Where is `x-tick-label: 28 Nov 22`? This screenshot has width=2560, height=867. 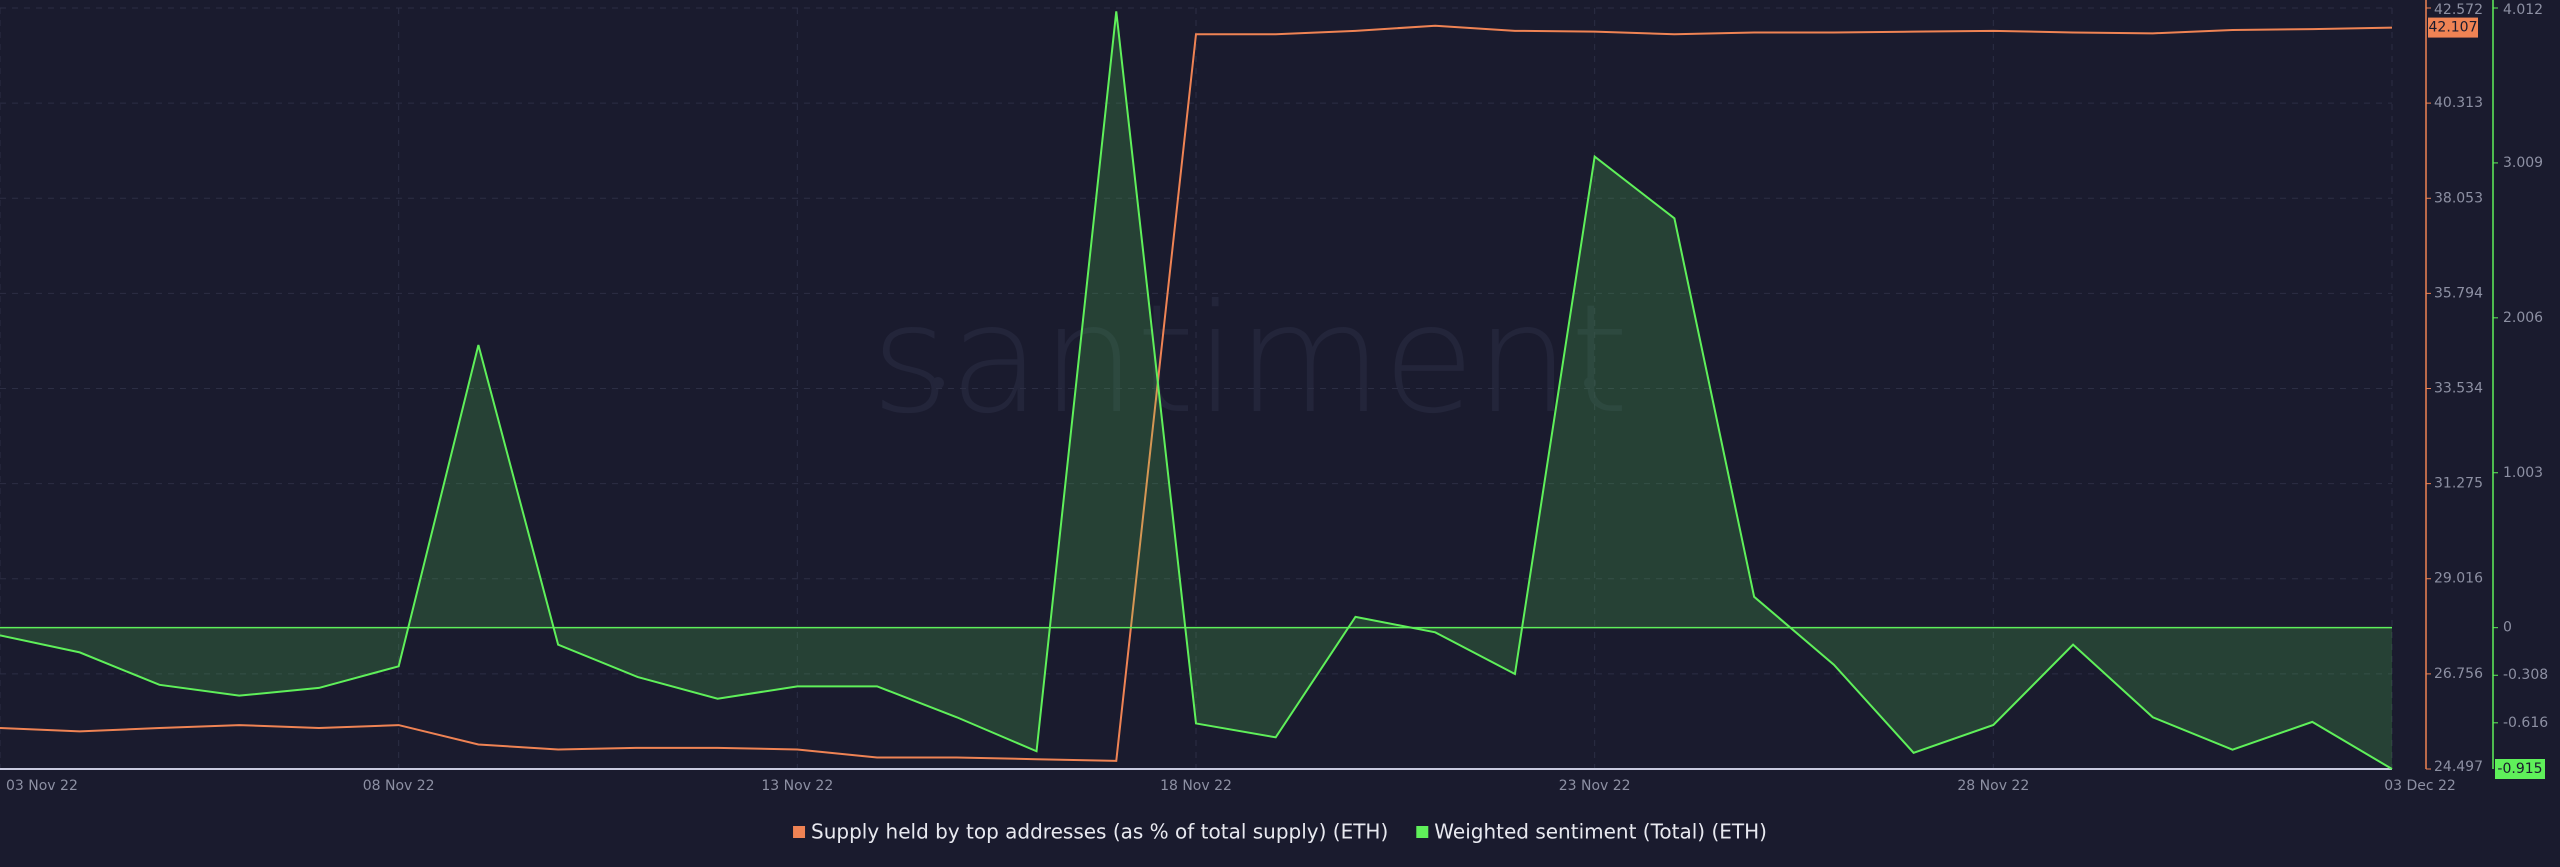 x-tick-label: 28 Nov 22 is located at coordinates (1993, 786).